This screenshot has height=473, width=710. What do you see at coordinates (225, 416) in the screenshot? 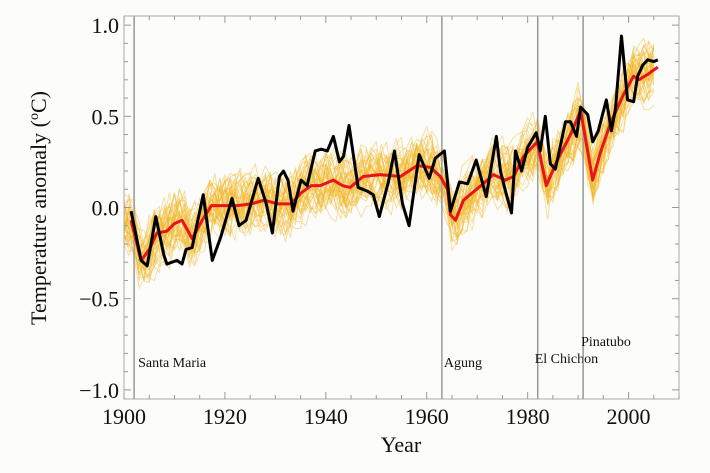
I see `x-tick-label: 1920` at bounding box center [225, 416].